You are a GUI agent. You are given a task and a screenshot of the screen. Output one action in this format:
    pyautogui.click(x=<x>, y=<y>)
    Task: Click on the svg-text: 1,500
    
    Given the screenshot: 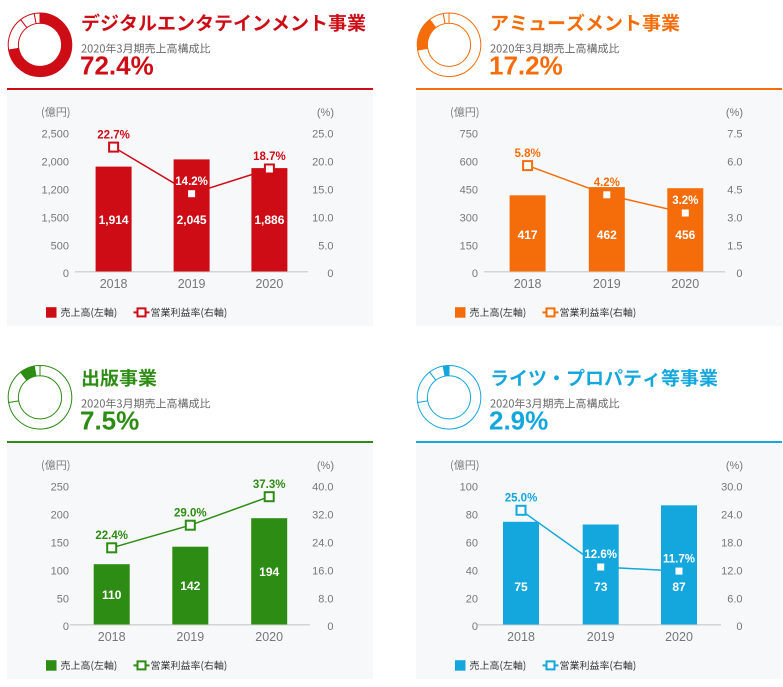 What is the action you would take?
    pyautogui.click(x=55, y=218)
    